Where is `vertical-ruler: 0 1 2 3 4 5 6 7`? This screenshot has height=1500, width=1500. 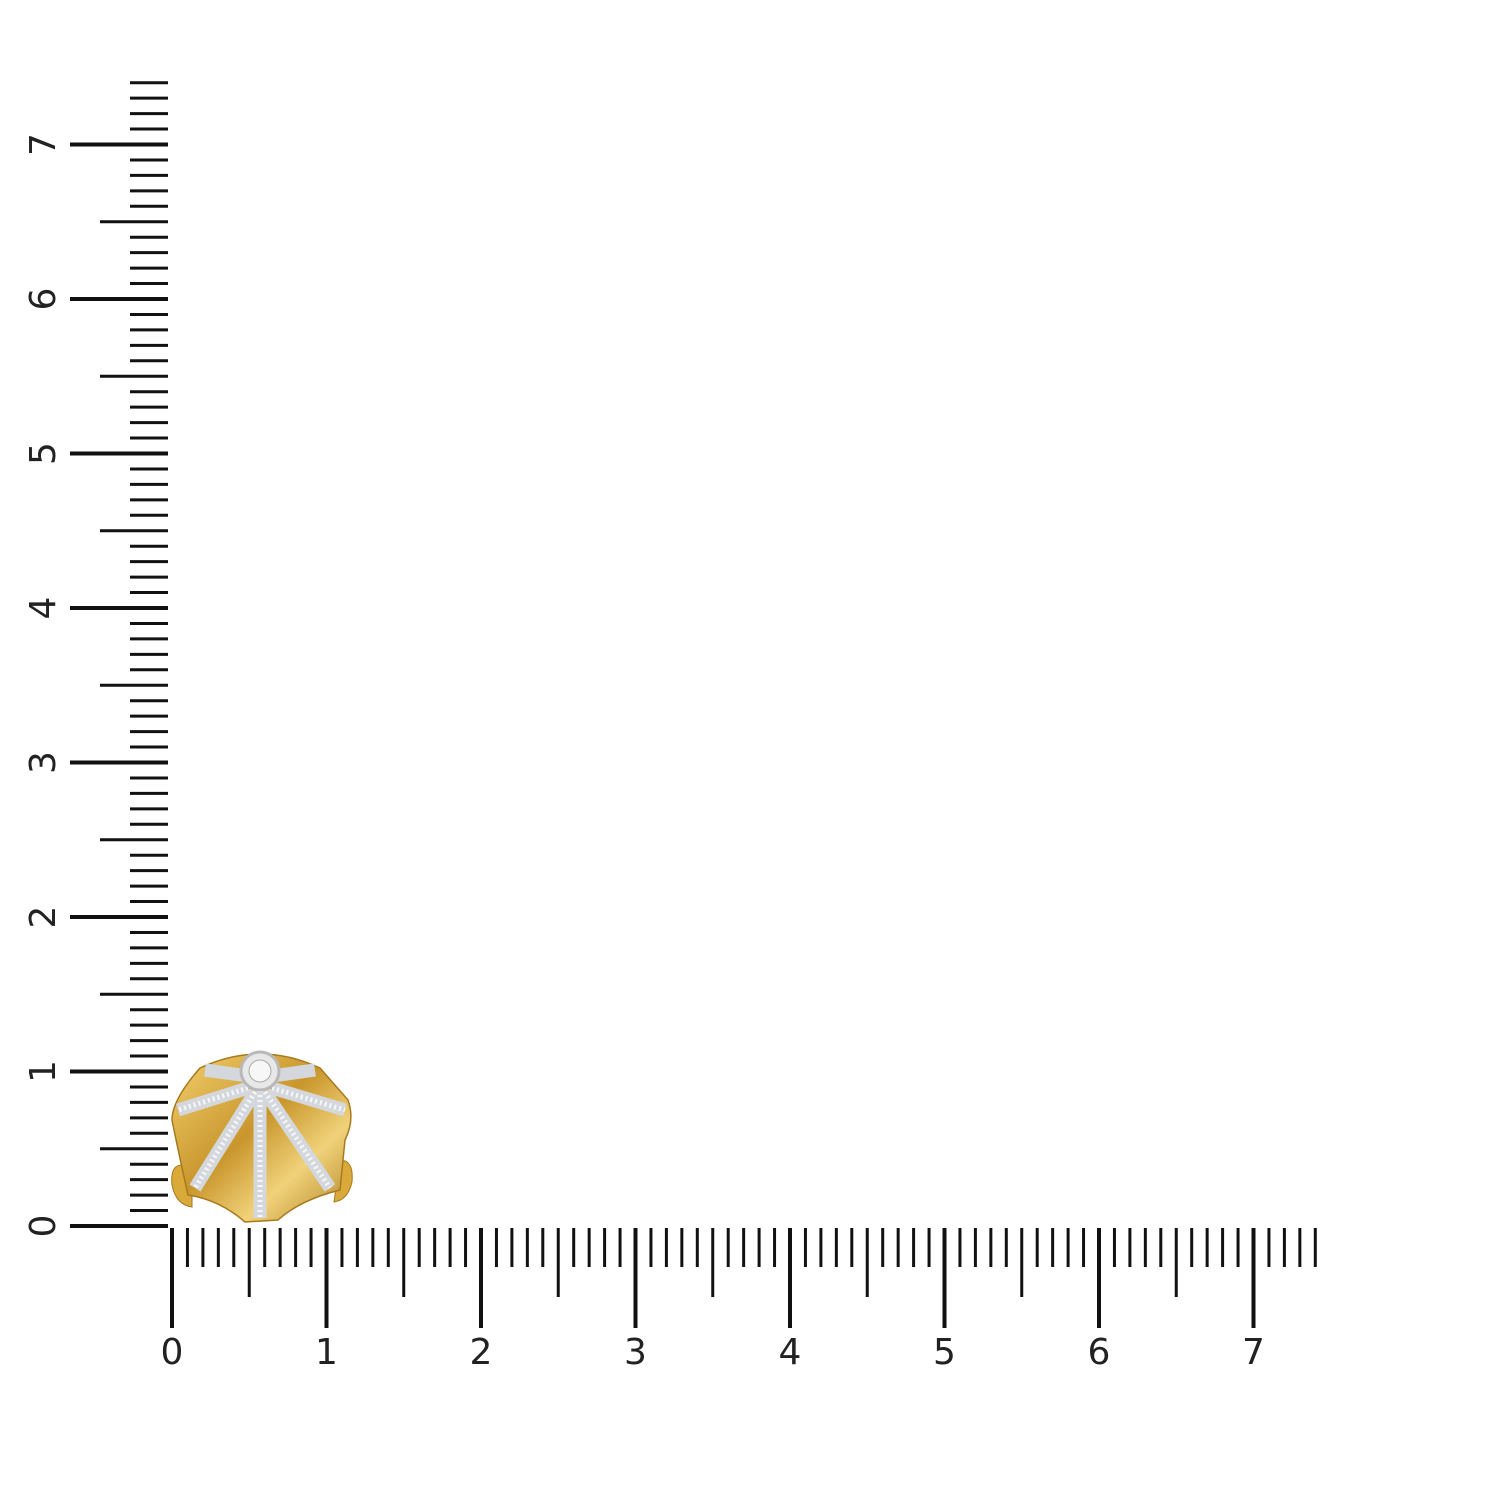
vertical-ruler: 0 1 2 3 4 5 6 7 is located at coordinates (95, 659).